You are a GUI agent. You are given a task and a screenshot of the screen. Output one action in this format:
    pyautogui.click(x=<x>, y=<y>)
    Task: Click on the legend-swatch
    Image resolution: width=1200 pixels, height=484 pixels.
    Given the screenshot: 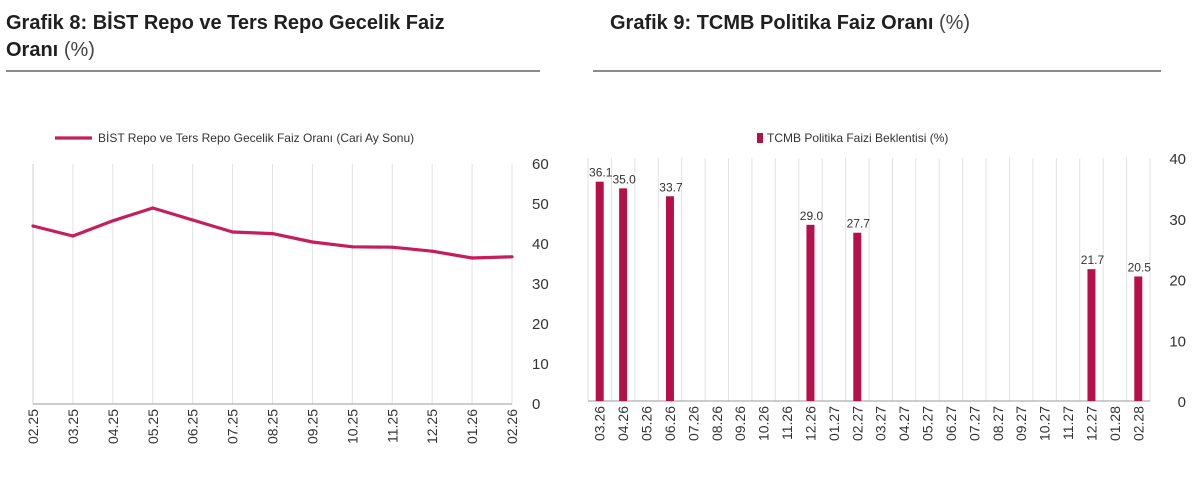 What is the action you would take?
    pyautogui.click(x=760, y=138)
    